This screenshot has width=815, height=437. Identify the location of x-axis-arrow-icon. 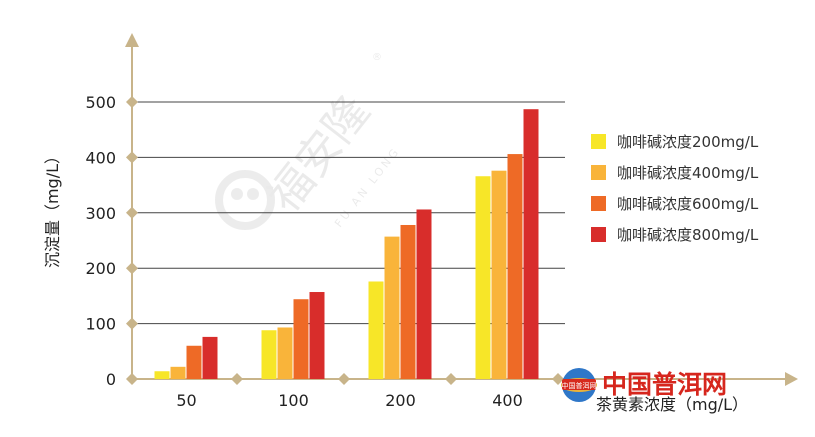
(791, 379).